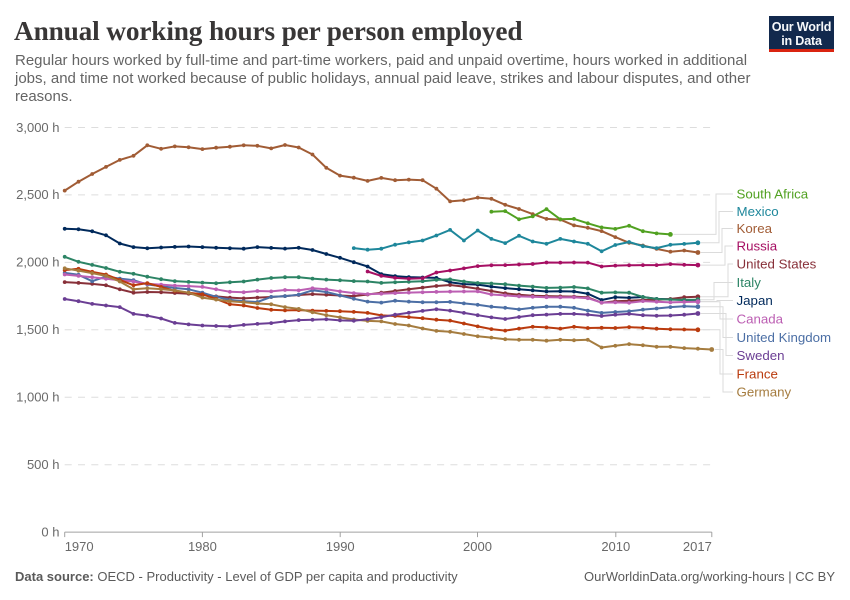  I want to click on svg-text: 1980, so click(202, 546).